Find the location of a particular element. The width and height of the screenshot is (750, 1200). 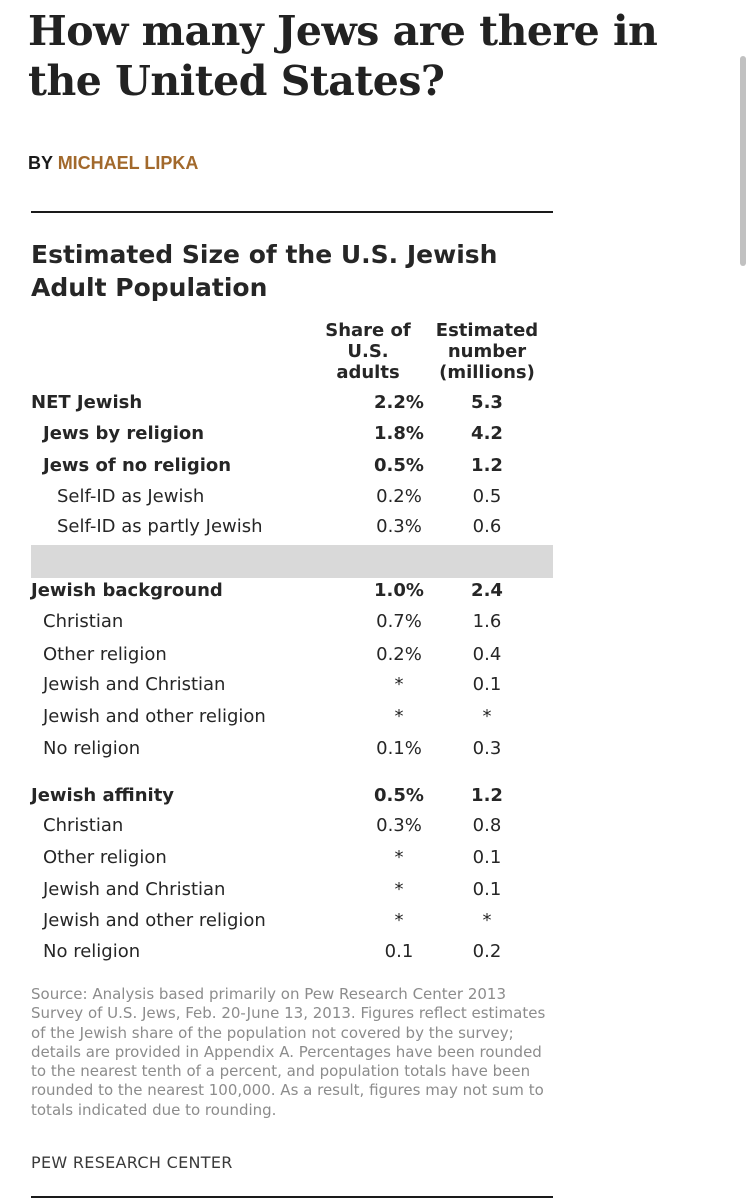

row-label: Jews of no religion is located at coordinates (137, 465).